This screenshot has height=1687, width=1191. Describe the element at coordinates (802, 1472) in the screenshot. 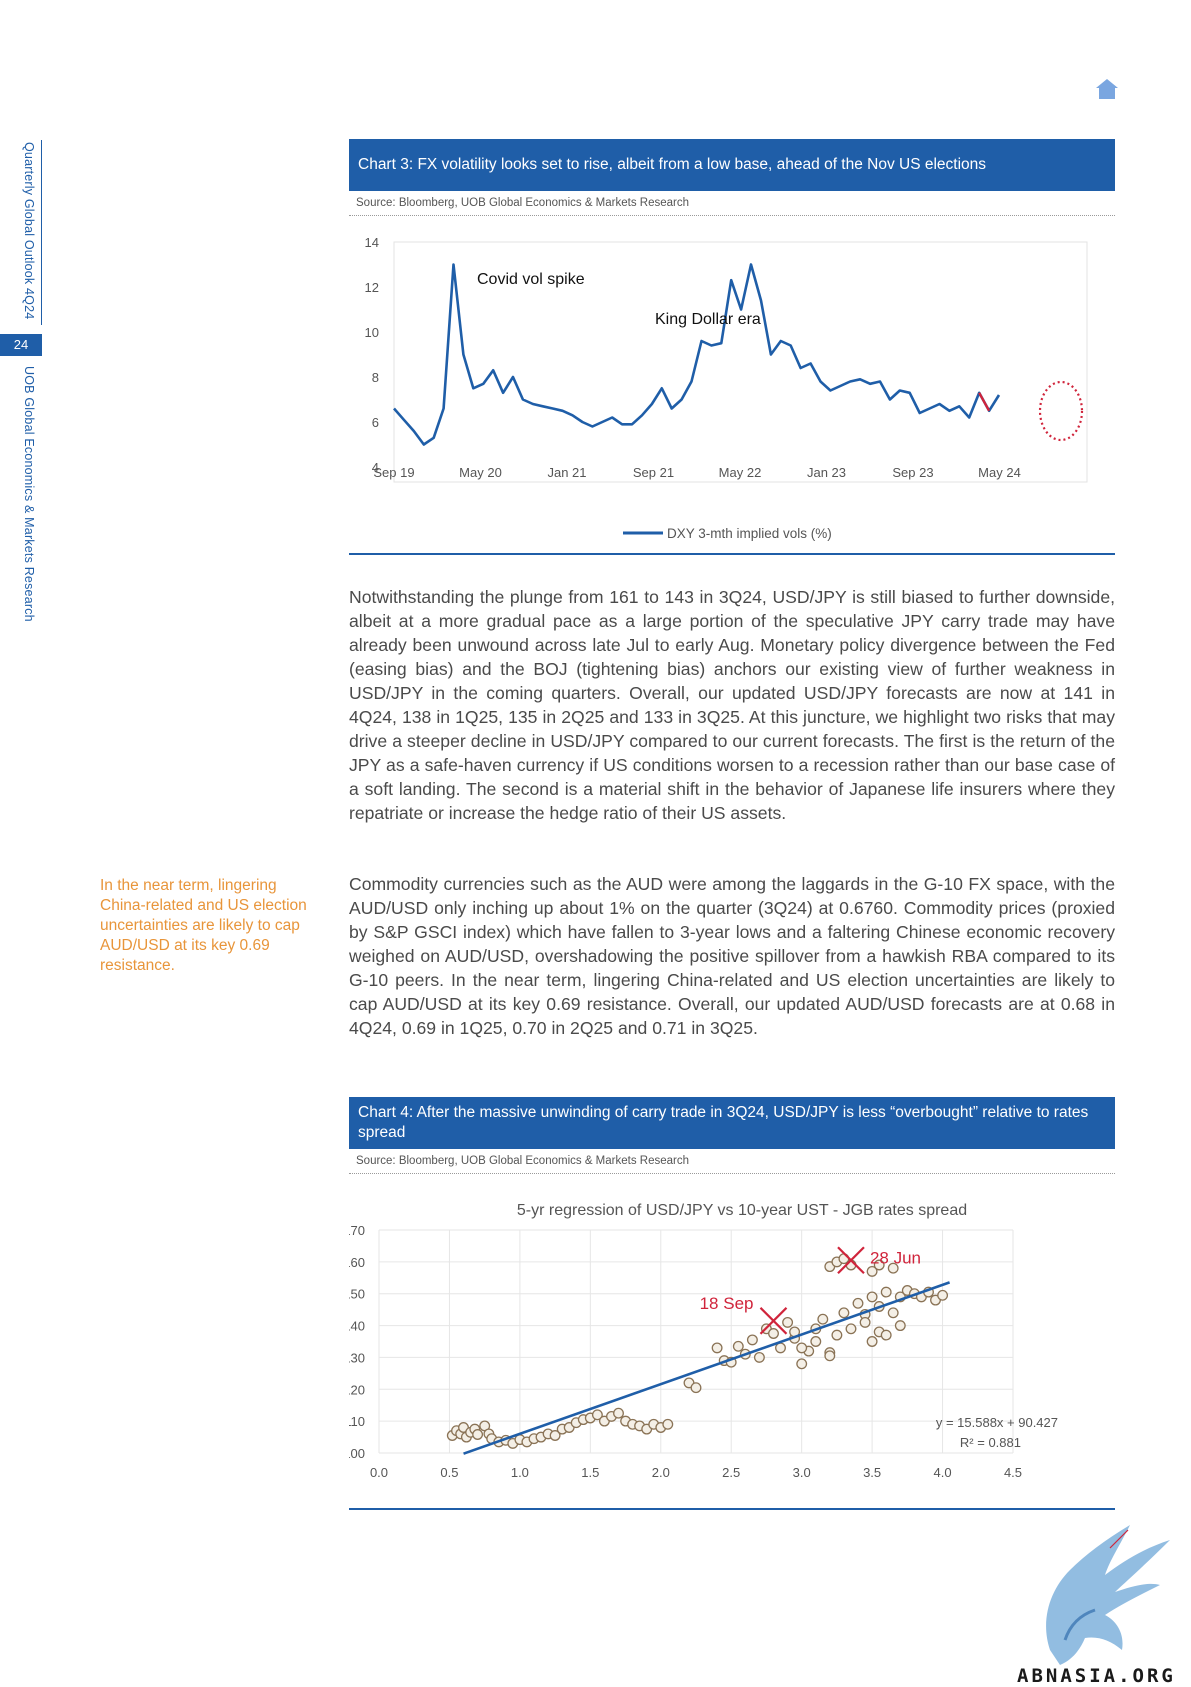

I see `chart4-x-tick: 3.0` at that location.